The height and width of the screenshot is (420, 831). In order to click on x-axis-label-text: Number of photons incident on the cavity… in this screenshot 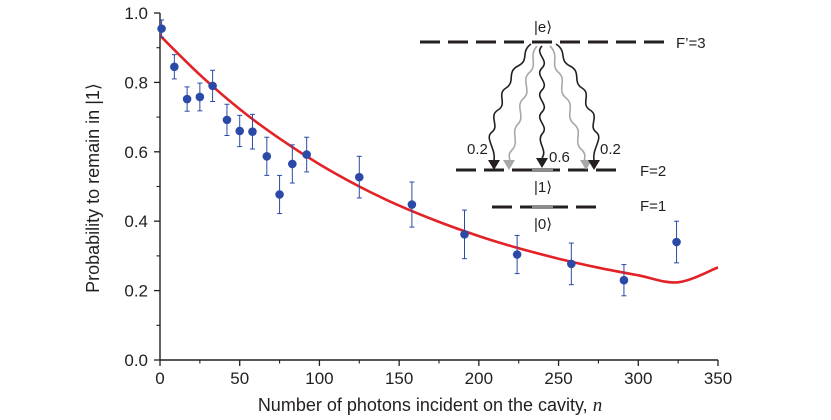, I will do `click(423, 405)`.